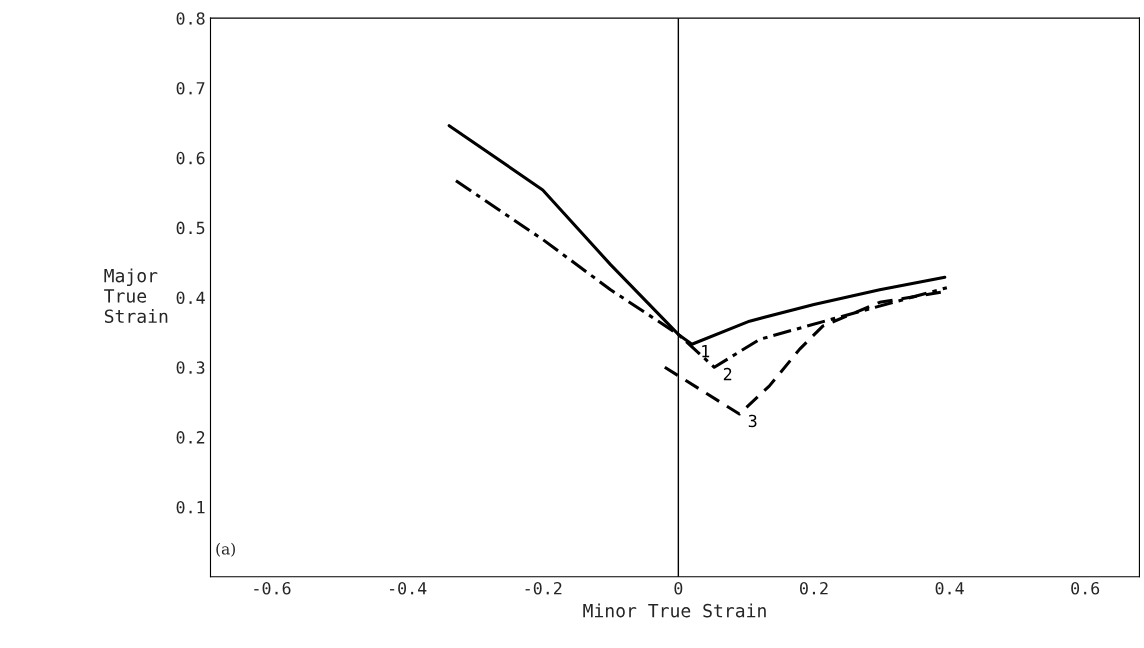  Describe the element at coordinates (272, 588) in the screenshot. I see `x-tick-label: -0.6` at that location.